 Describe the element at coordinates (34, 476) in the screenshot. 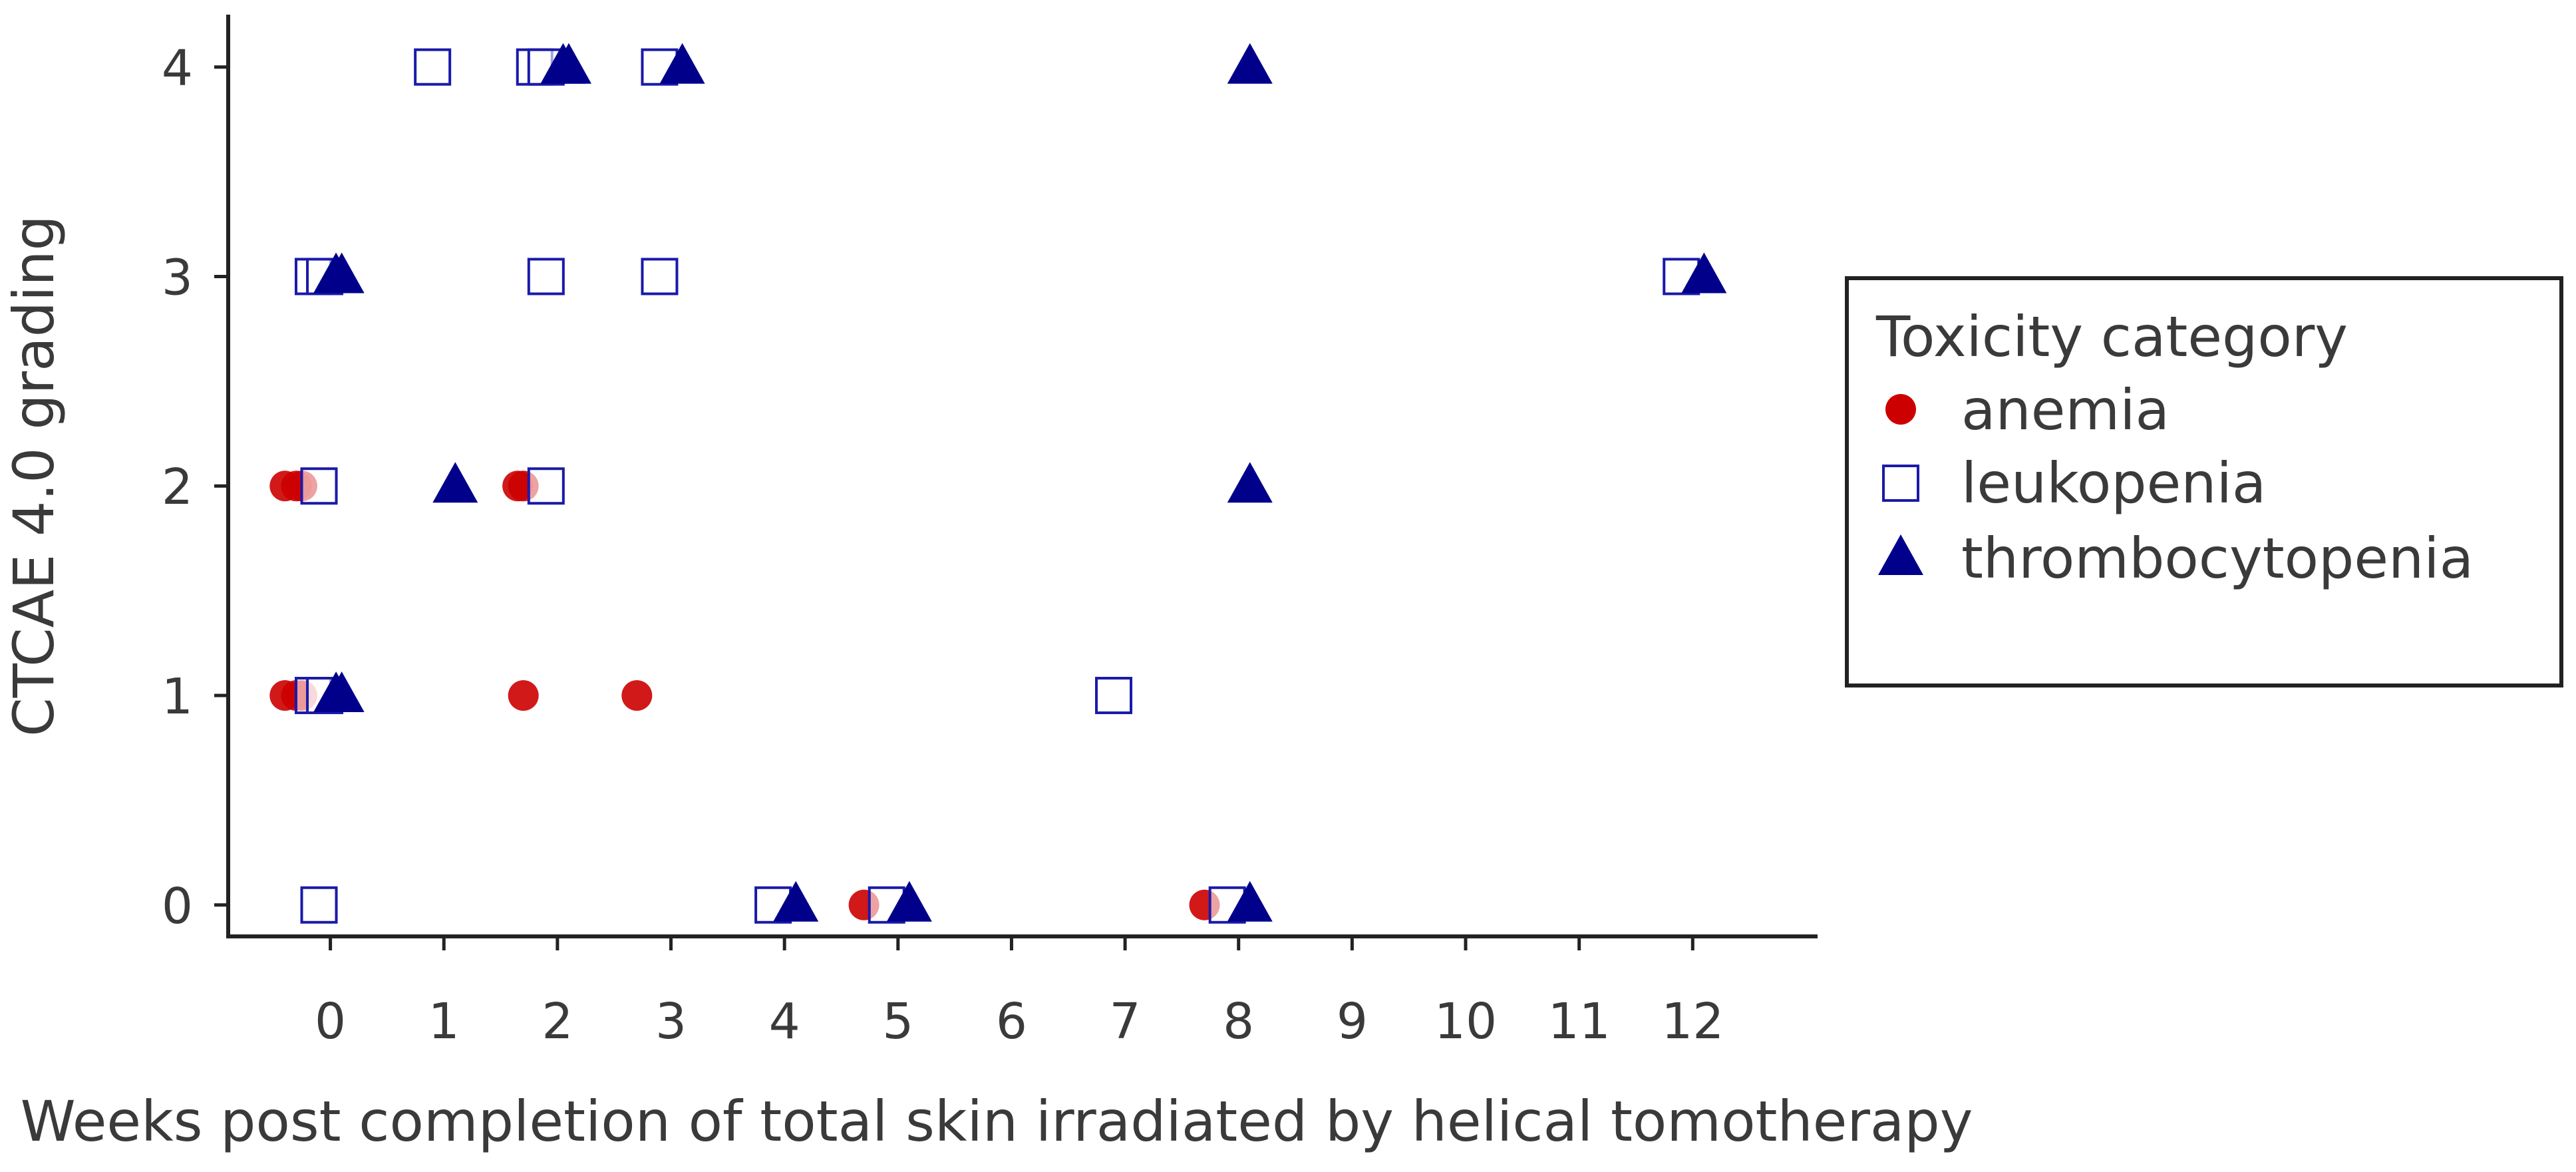

I see `y-axis-label: CTCAE 4.0 grading` at that location.